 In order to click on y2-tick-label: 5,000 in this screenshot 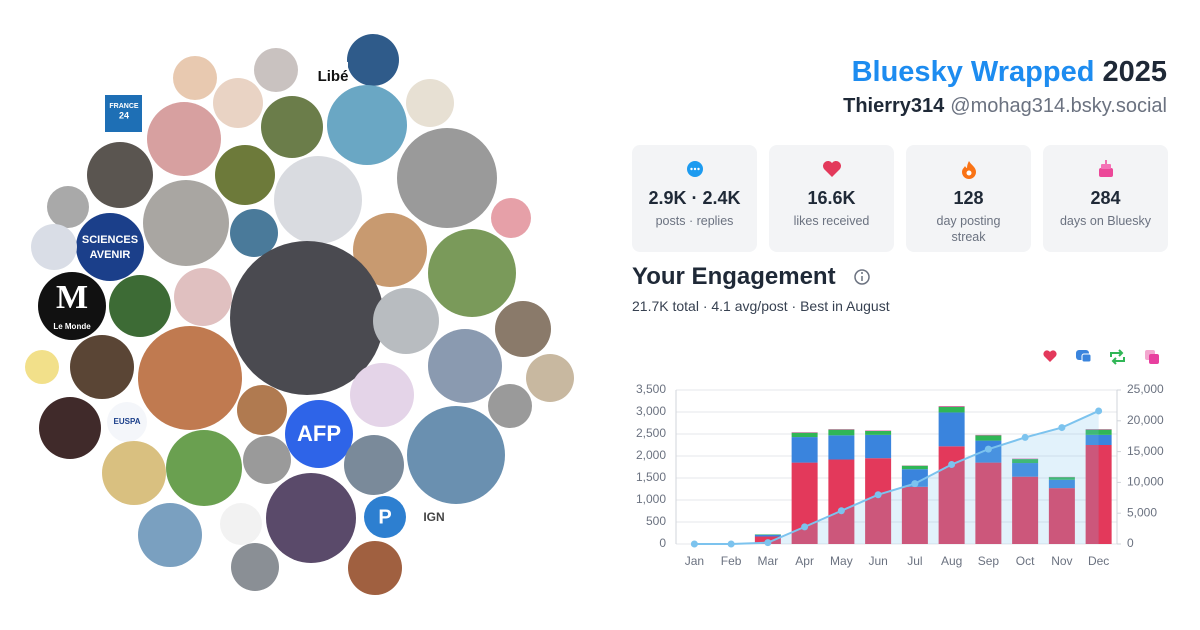, I will do `click(1142, 512)`.